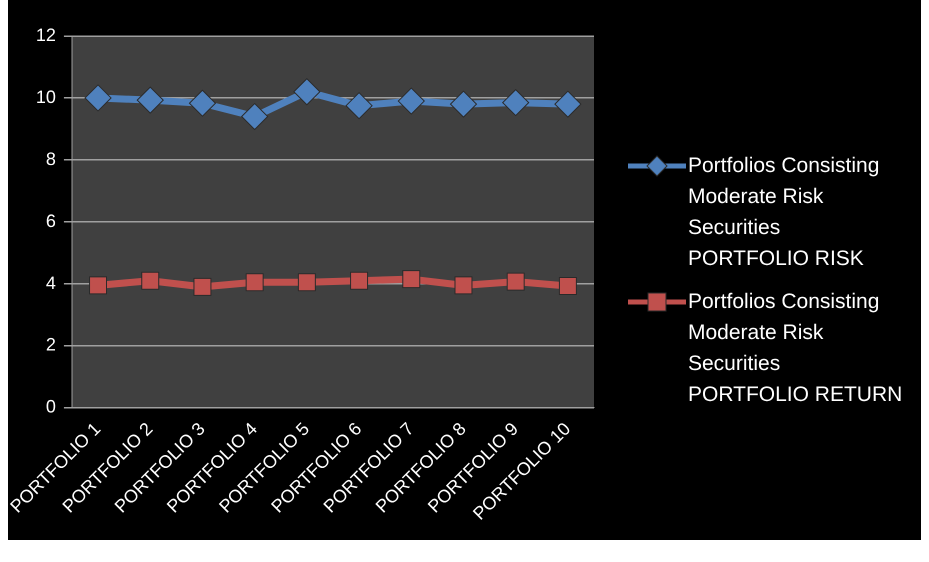 The width and height of the screenshot is (929, 562). Describe the element at coordinates (51, 344) in the screenshot. I see `y-tick-label: 2` at that location.